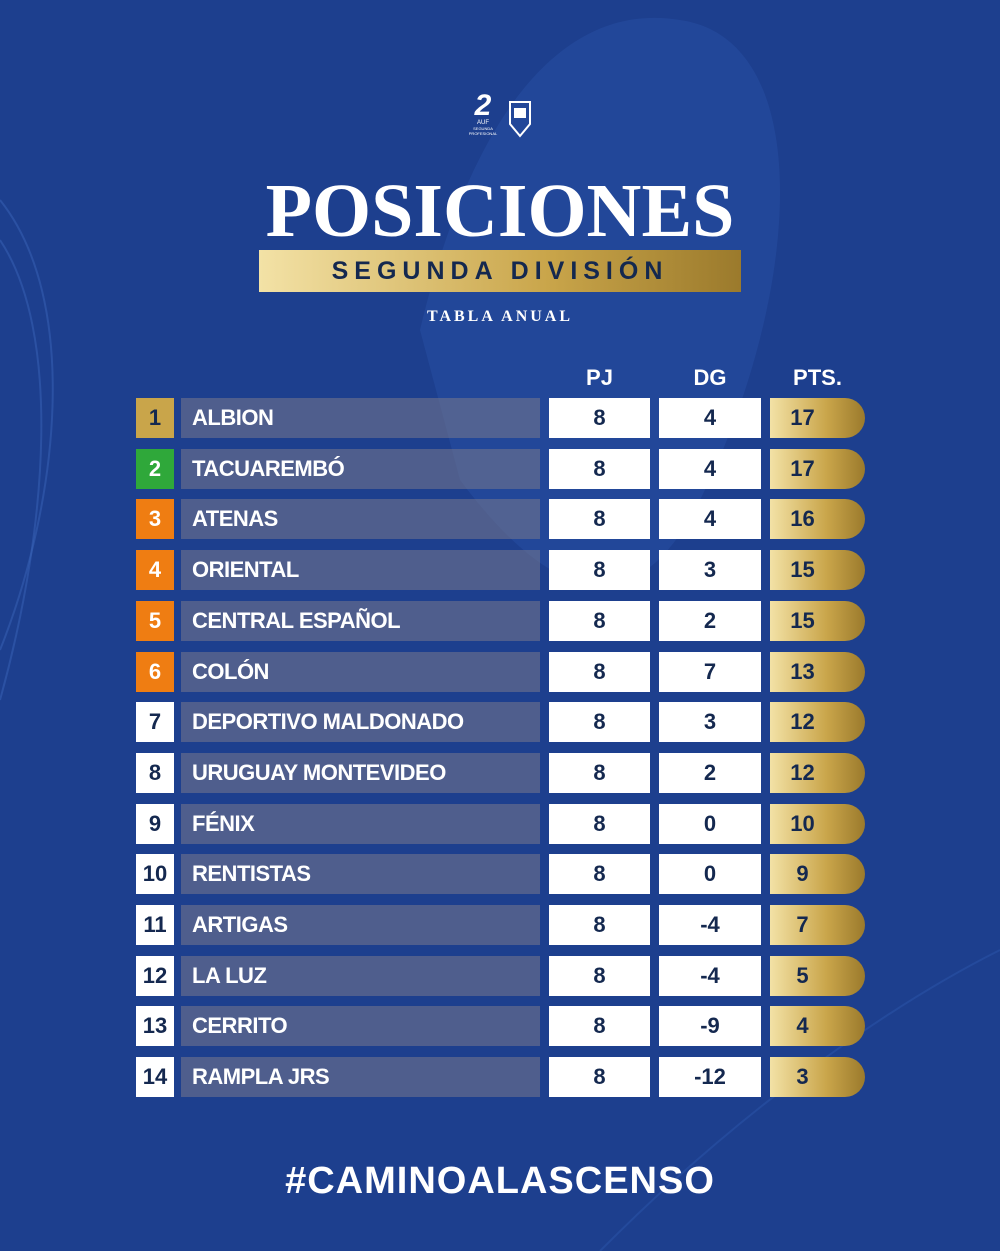 The height and width of the screenshot is (1251, 1000). Describe the element at coordinates (360, 975) in the screenshot. I see `team-name: LA LUZ` at that location.